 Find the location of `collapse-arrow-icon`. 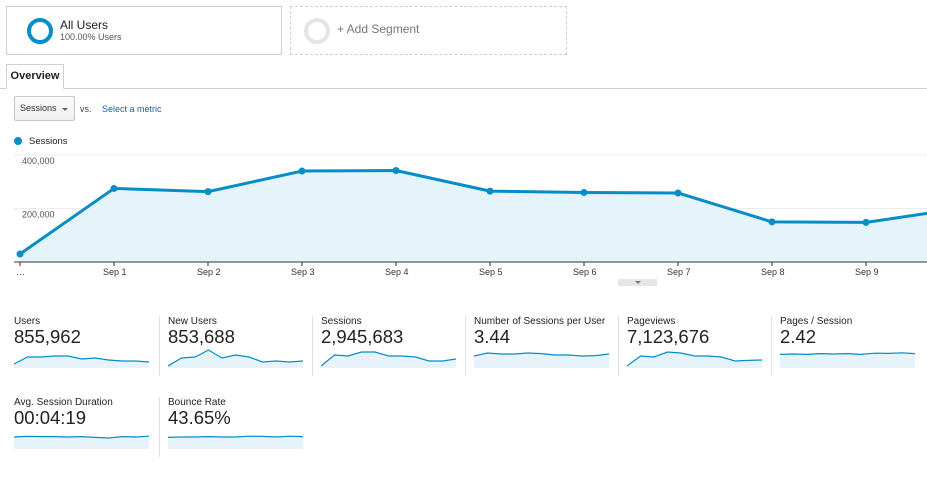

collapse-arrow-icon is located at coordinates (638, 282).